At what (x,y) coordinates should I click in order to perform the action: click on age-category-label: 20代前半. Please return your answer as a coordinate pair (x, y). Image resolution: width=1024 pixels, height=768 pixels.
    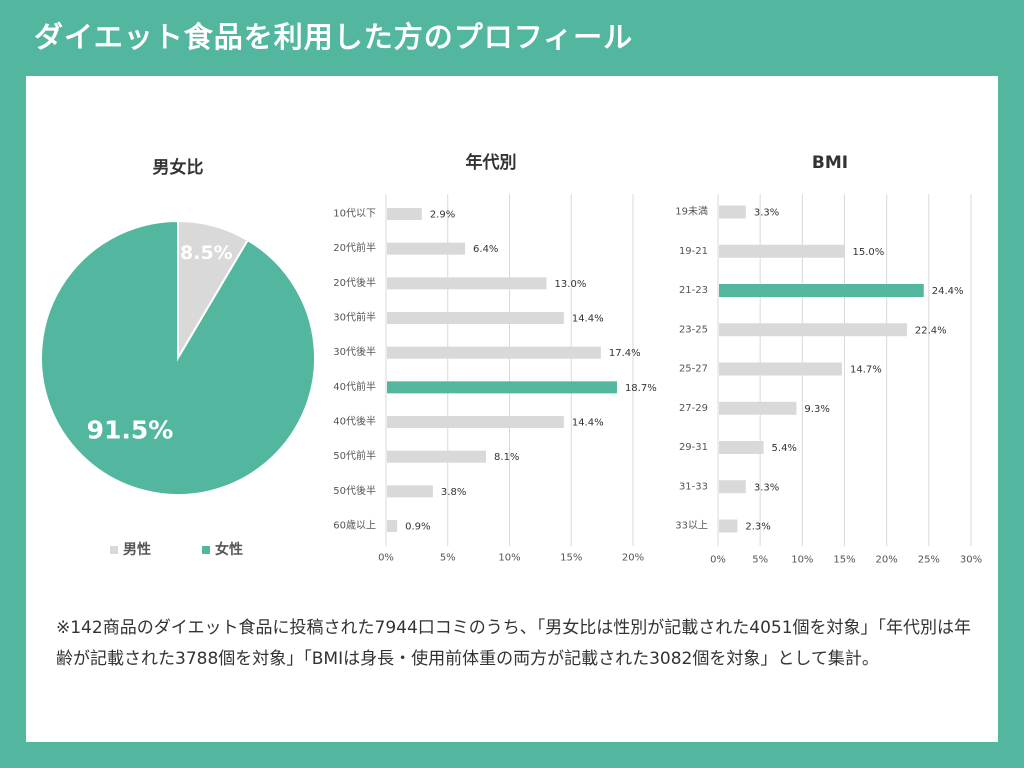
    Looking at the image, I should click on (354, 247).